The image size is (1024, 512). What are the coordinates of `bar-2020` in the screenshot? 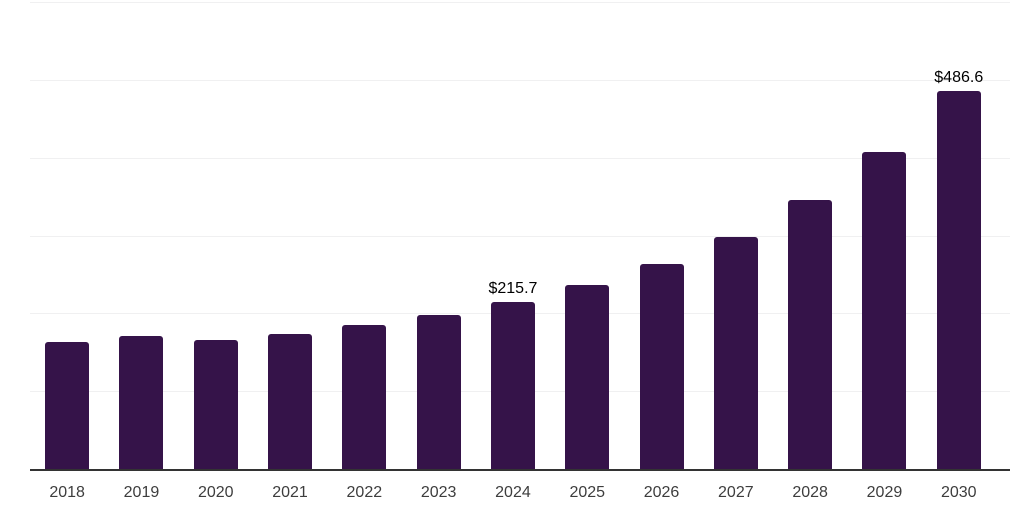 It's located at (215, 405).